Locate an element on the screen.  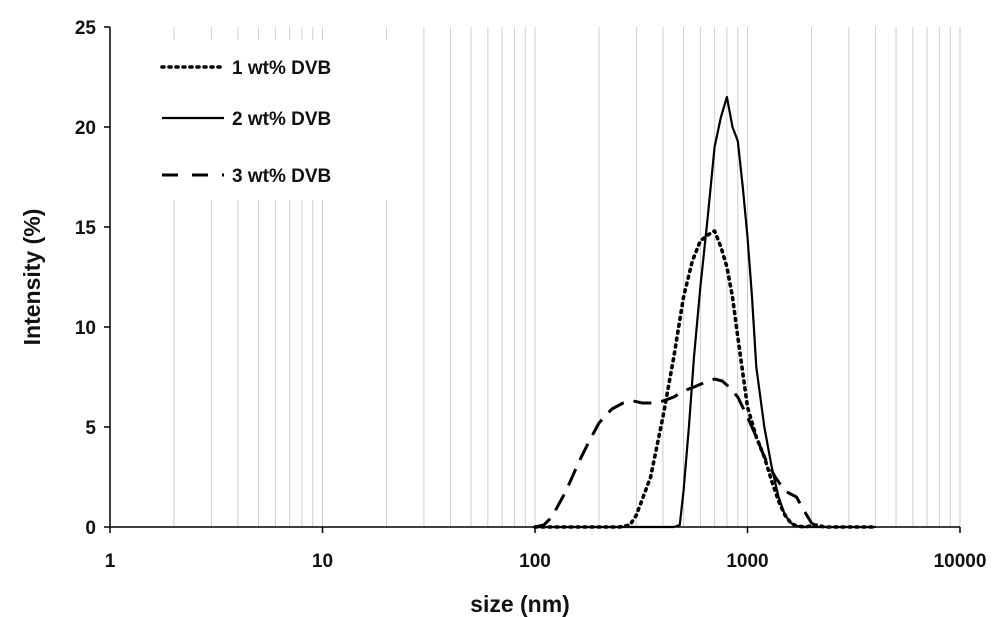
y-axis-title: Intensity (%) is located at coordinates (32, 277).